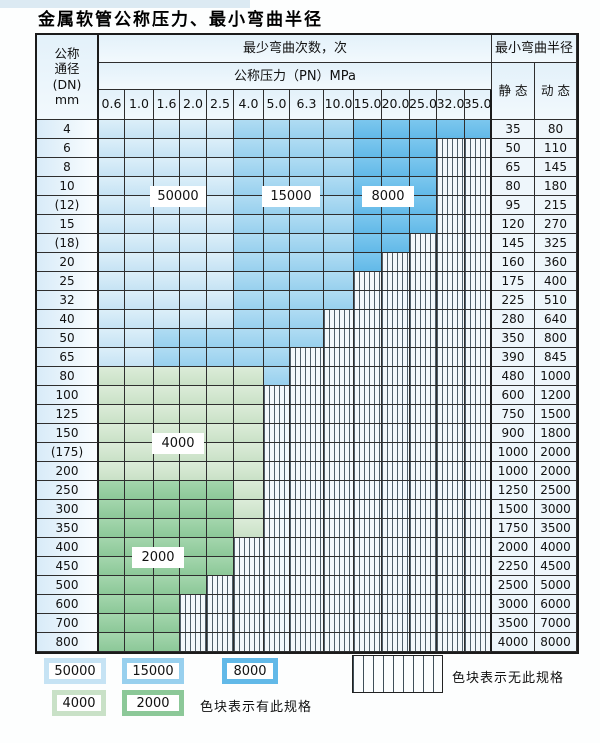 This screenshot has width=600, height=743. What do you see at coordinates (556, 547) in the screenshot?
I see `dynamic-value-cell: 4000` at bounding box center [556, 547].